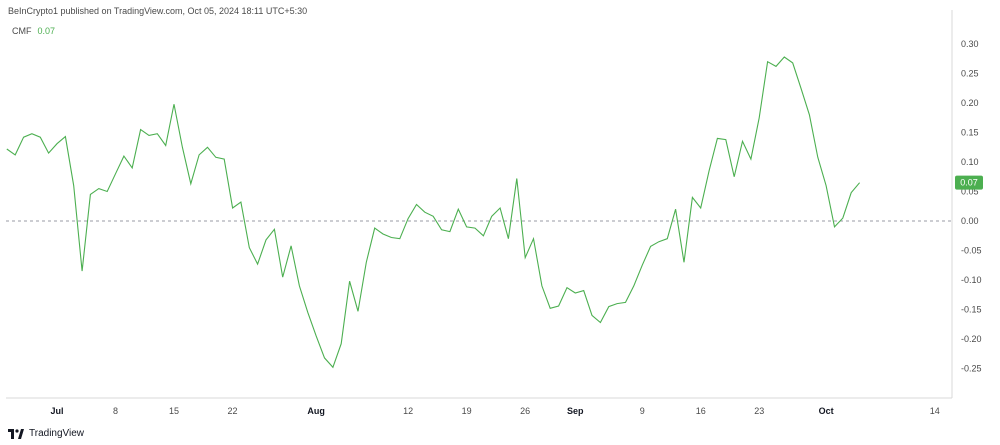 Image resolution: width=1000 pixels, height=445 pixels. Describe the element at coordinates (971, 369) in the screenshot. I see `y-tick-label: -0.25` at that location.